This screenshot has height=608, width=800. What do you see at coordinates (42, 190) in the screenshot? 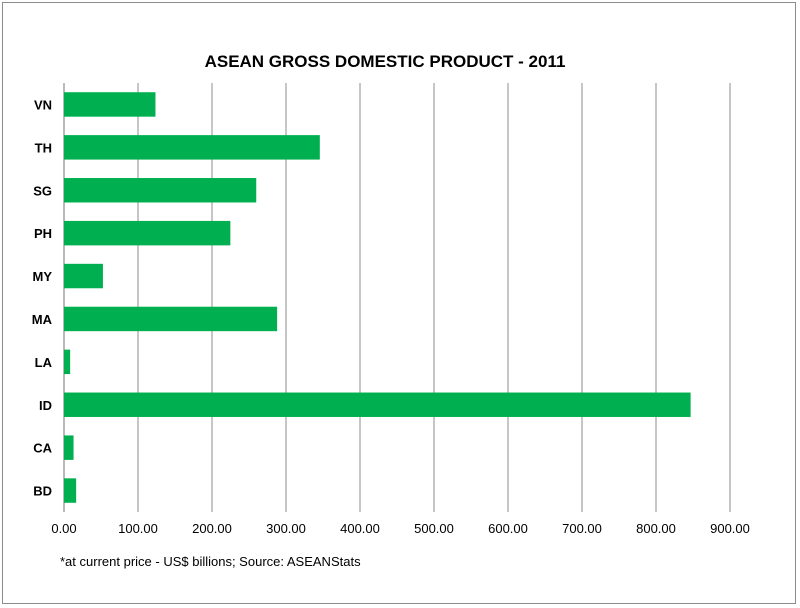
I see `category-label-sg: SG` at bounding box center [42, 190].